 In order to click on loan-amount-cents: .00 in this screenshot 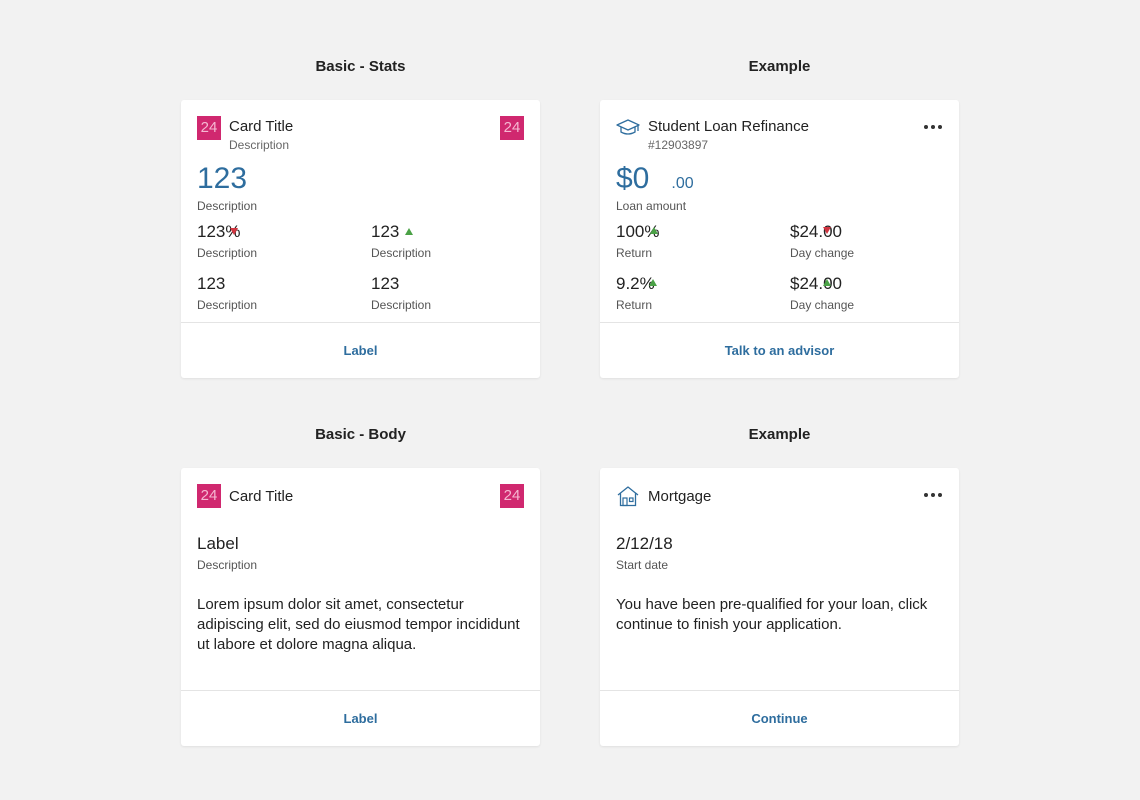, I will do `click(682, 183)`.